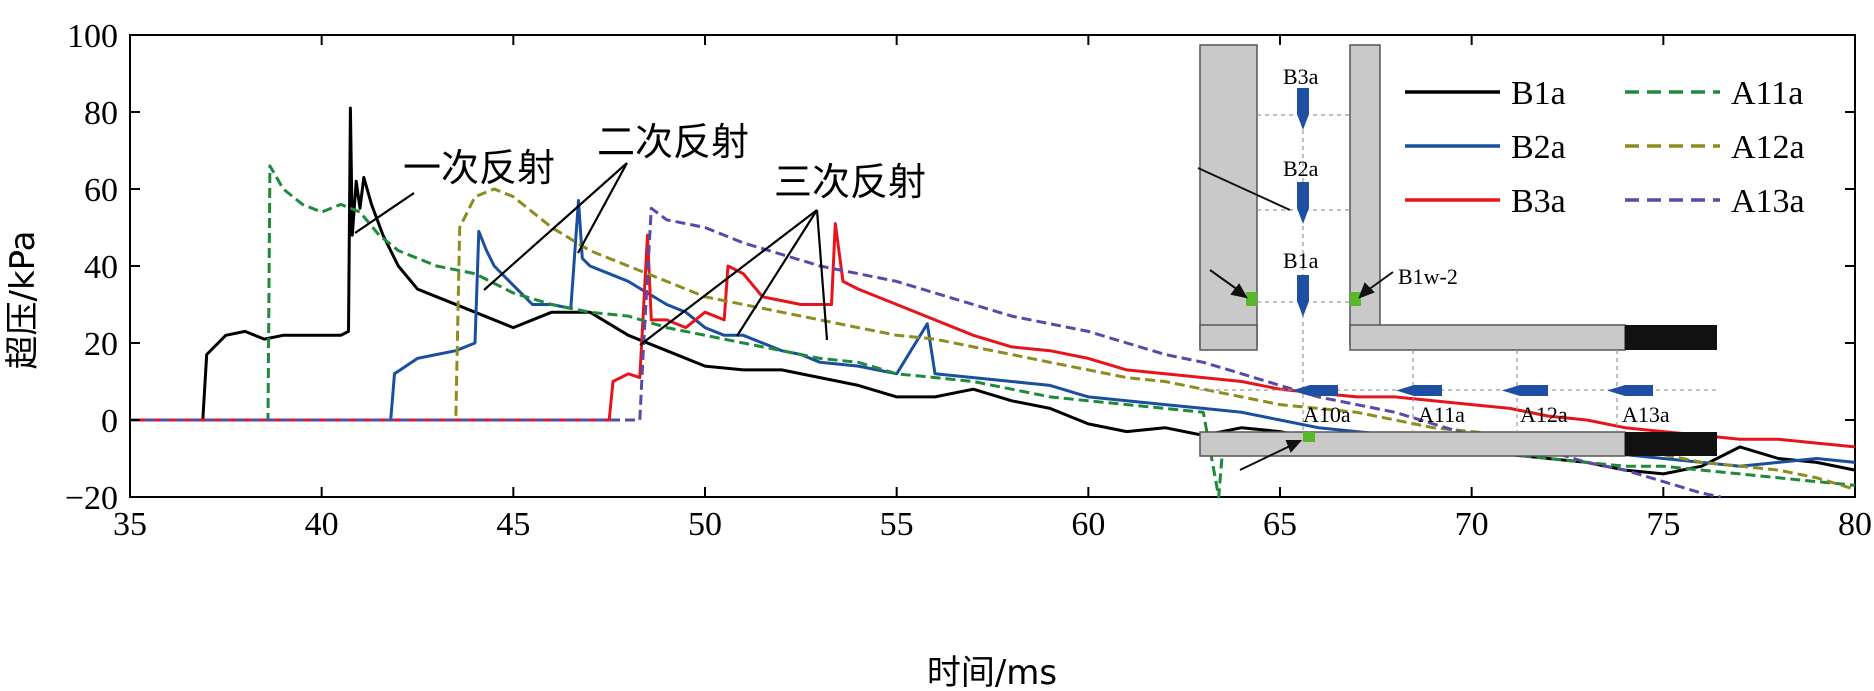  I want to click on x-tick-label: 40, so click(322, 524).